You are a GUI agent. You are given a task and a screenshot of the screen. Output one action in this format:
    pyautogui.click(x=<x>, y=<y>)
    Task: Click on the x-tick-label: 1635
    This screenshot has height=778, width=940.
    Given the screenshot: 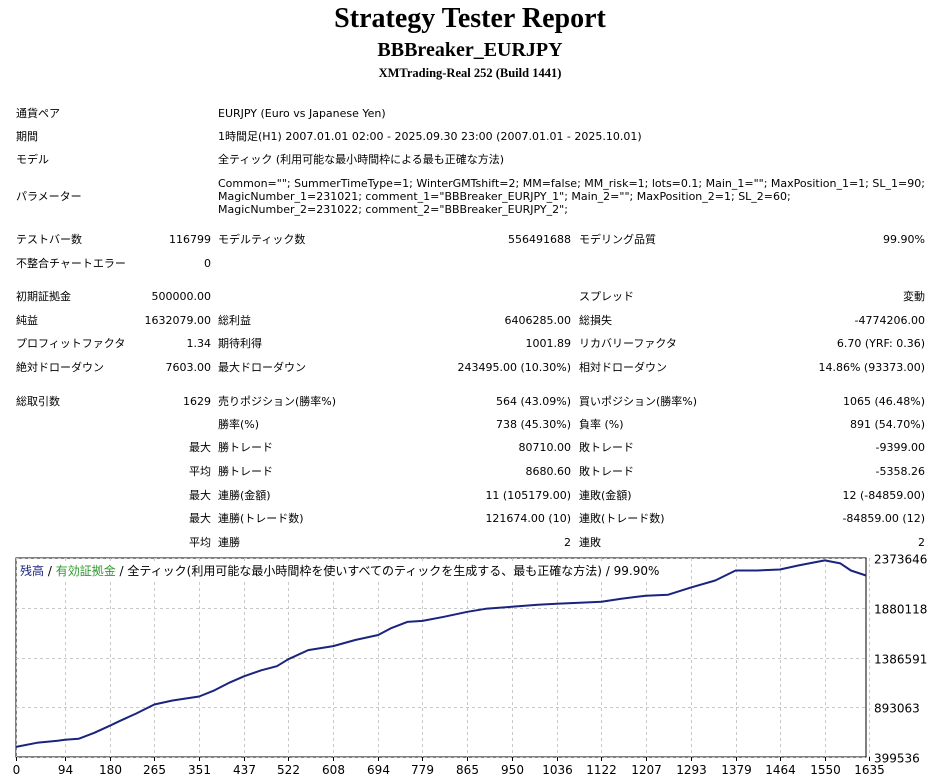 What is the action you would take?
    pyautogui.click(x=869, y=770)
    